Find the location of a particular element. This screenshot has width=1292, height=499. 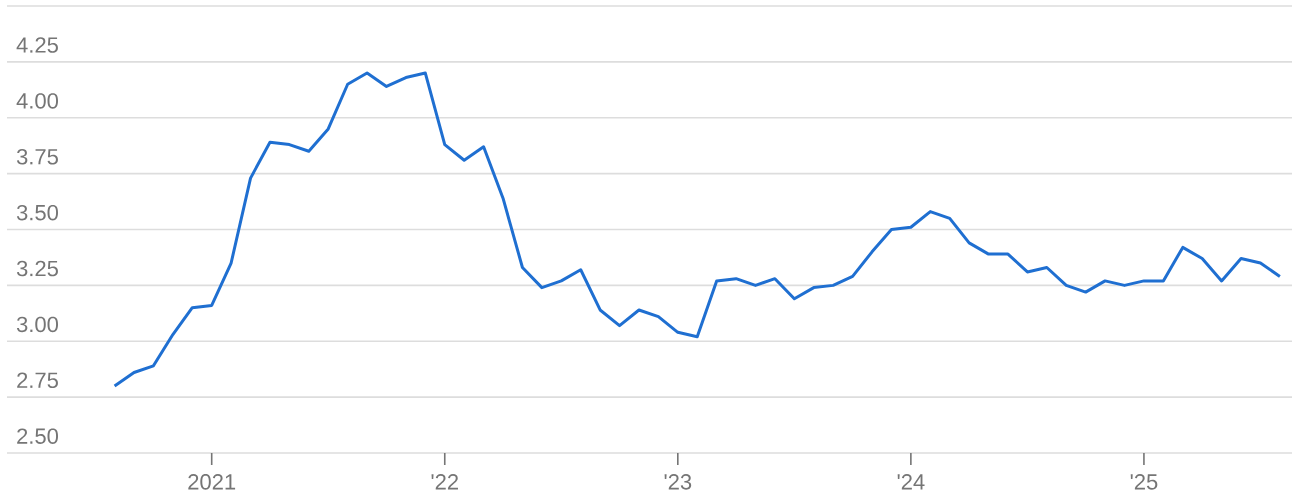

x-tick-label: 2021 is located at coordinates (212, 482).